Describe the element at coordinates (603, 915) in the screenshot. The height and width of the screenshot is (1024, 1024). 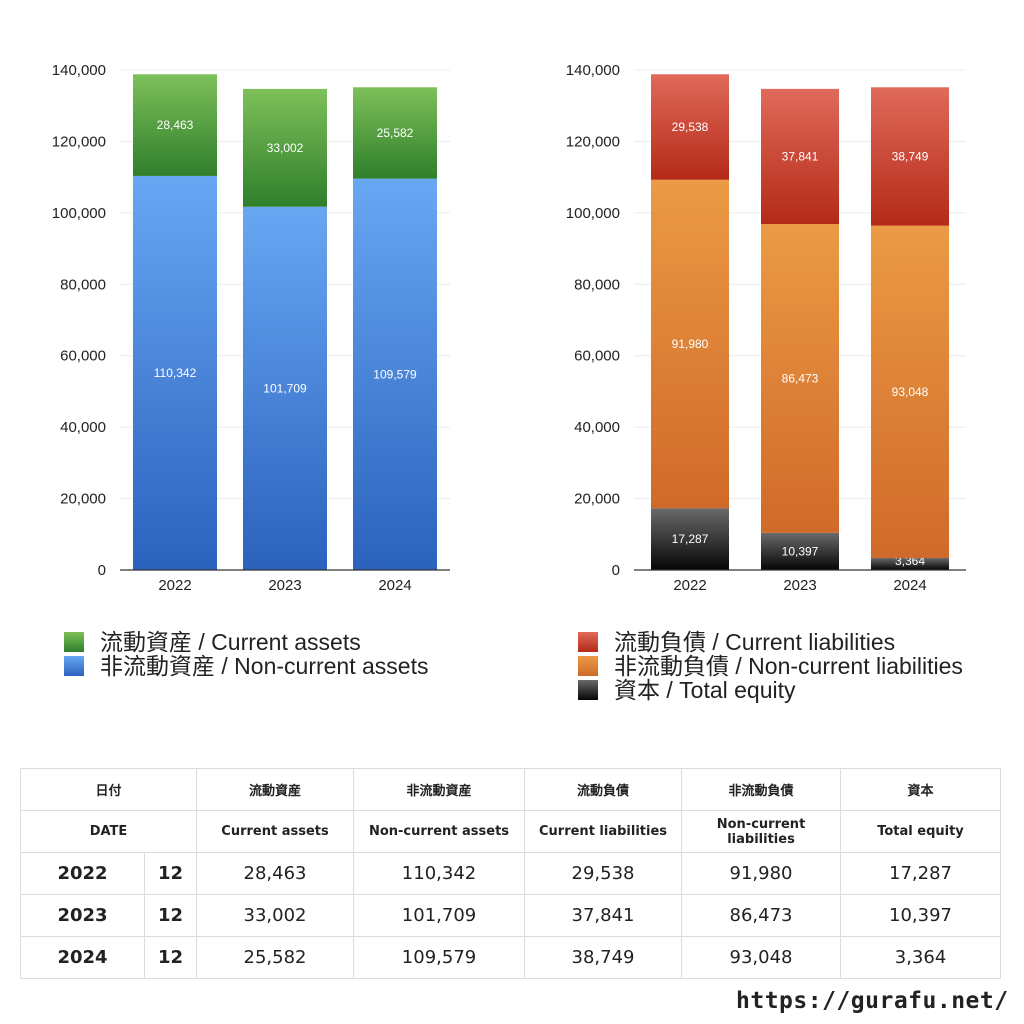
I see `table-cell-current-liabilities: 37,841` at that location.